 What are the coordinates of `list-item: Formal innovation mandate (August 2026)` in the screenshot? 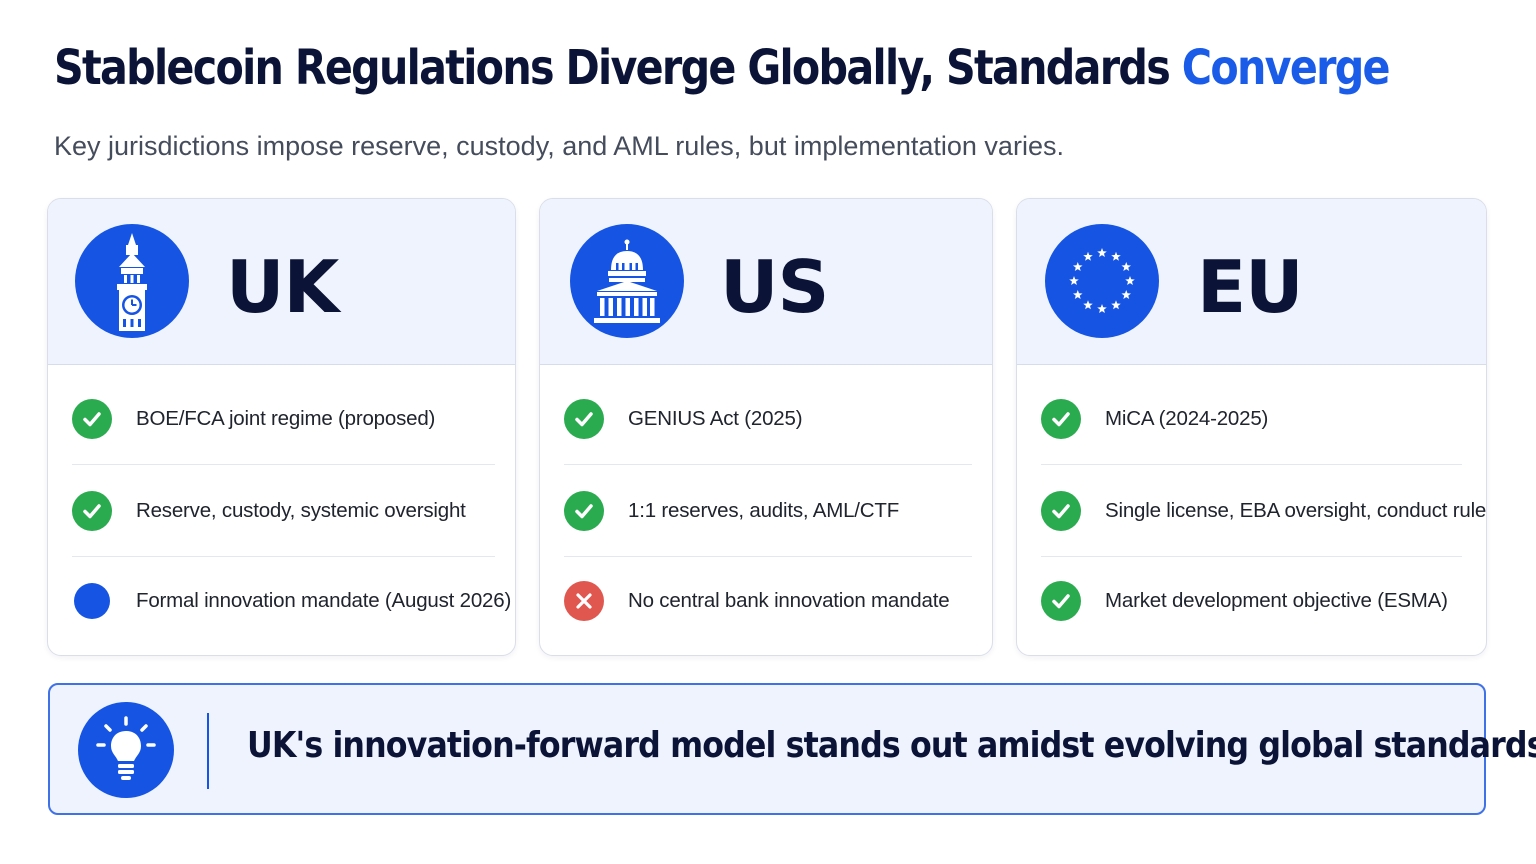 It's located at (291, 601).